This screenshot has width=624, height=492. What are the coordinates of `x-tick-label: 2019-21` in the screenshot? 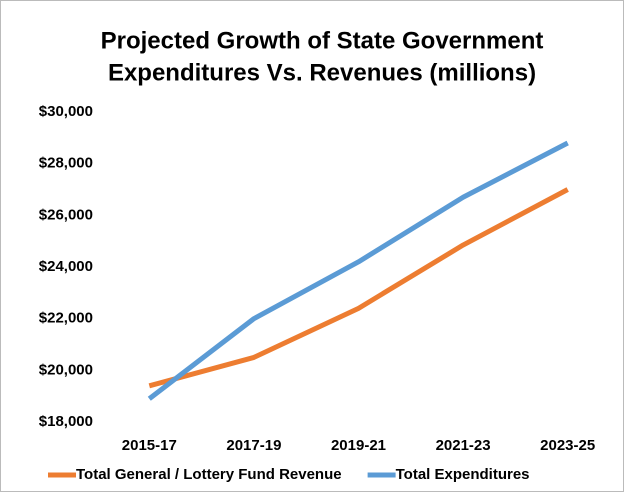 It's located at (358, 445).